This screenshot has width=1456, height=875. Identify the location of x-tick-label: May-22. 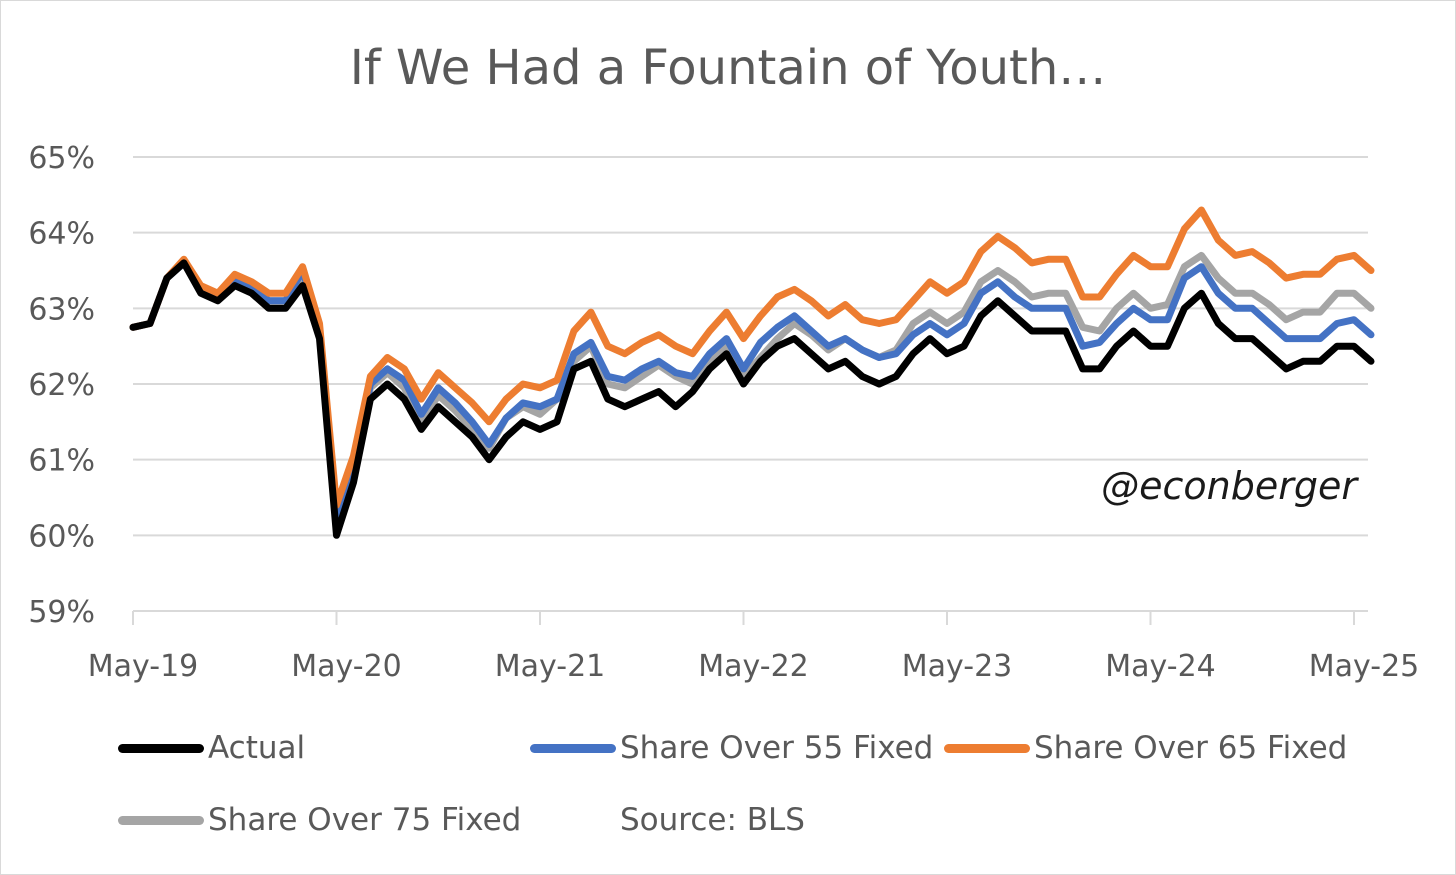
(753, 666).